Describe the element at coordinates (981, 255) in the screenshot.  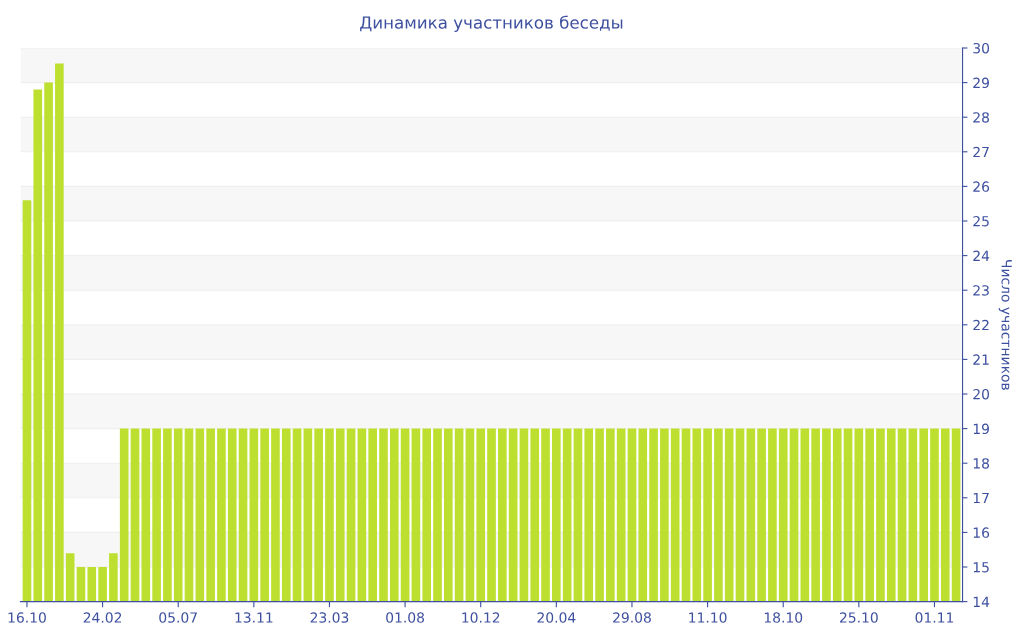
I see `y-tick-label: 24` at that location.